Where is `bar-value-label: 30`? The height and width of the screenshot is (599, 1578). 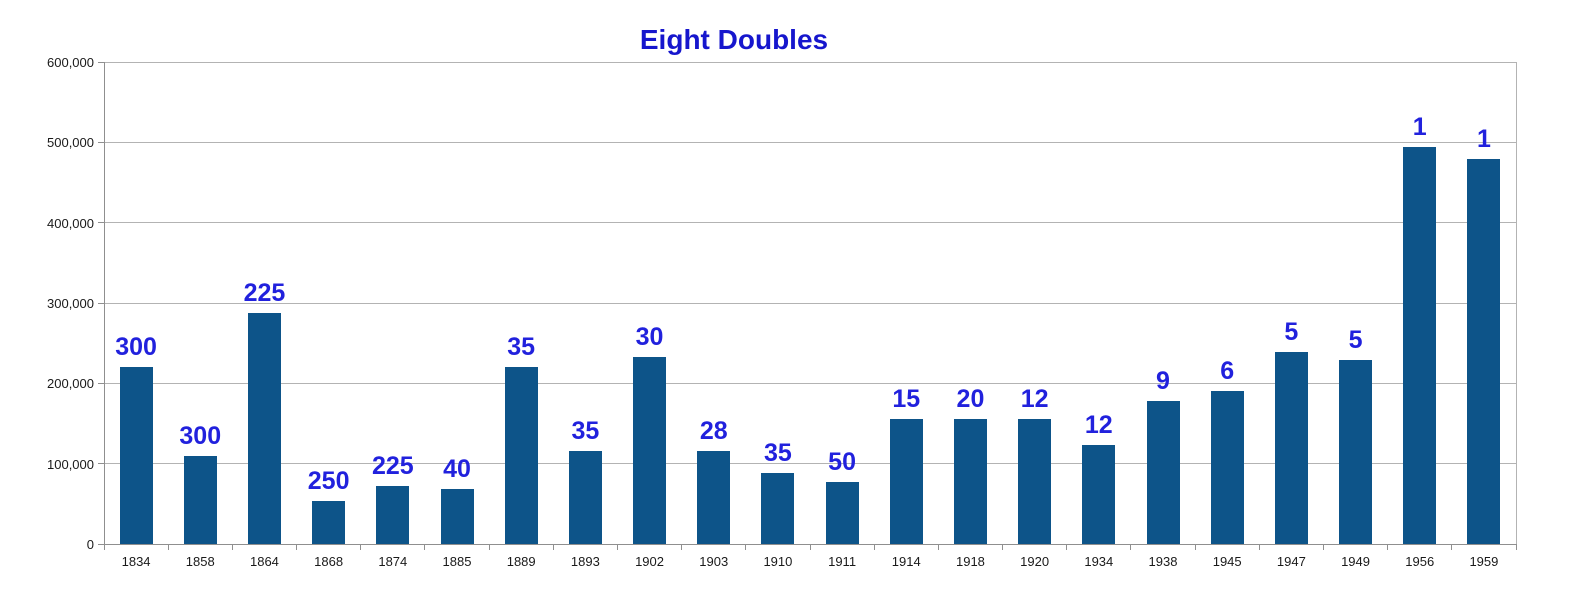
bar-value-label: 30 is located at coordinates (649, 337).